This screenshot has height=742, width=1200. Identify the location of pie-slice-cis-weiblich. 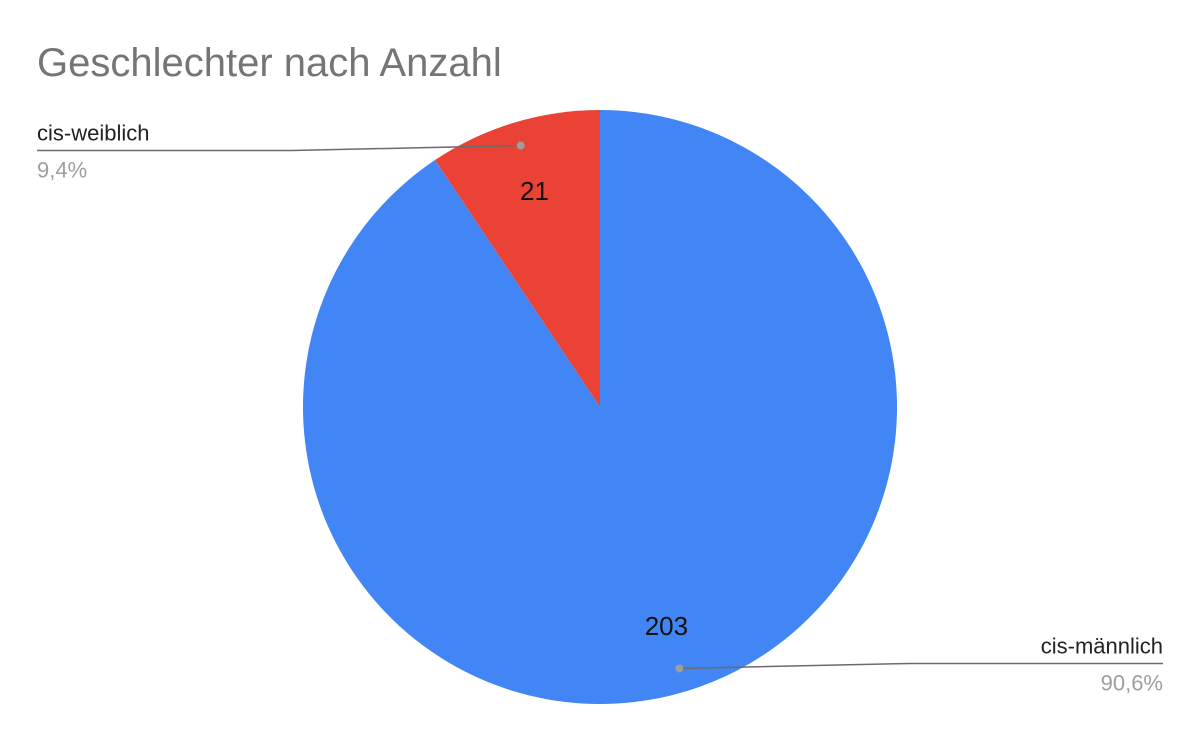
(517, 258).